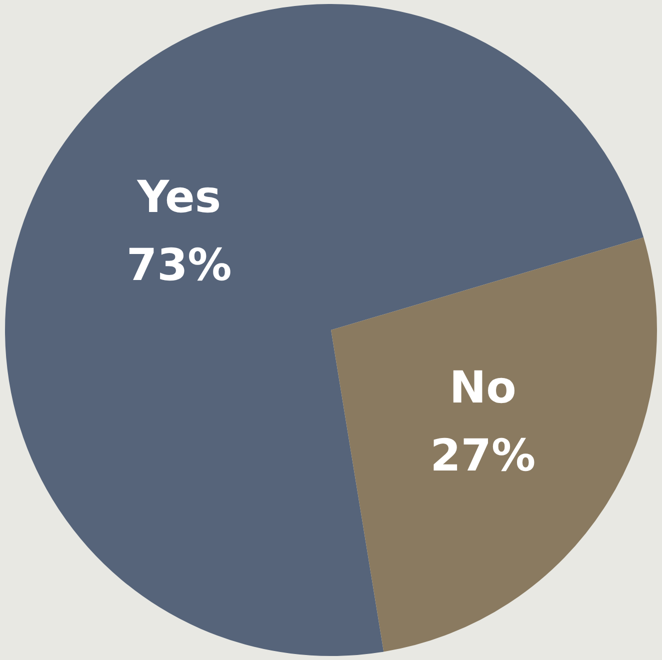  I want to click on slice-label: No, so click(482, 388).